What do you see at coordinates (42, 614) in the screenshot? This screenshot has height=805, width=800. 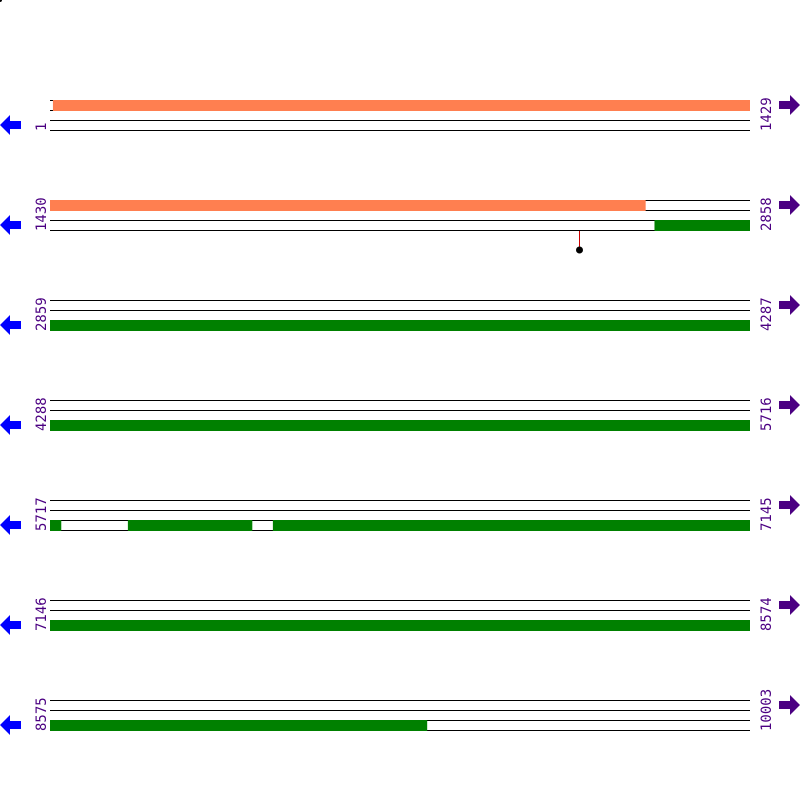 I see `row-start-label: 7146` at bounding box center [42, 614].